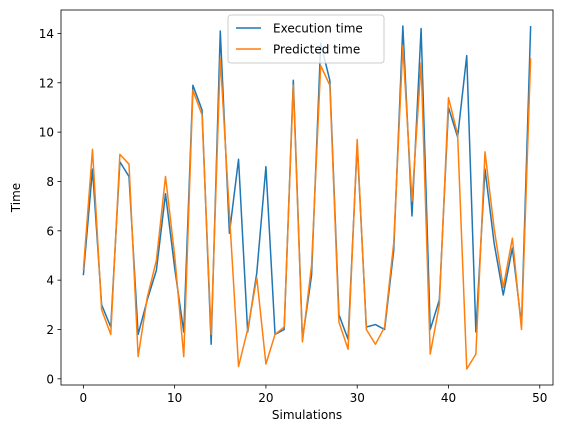 Image resolution: width=563 pixels, height=436 pixels. Describe the element at coordinates (46, 133) in the screenshot. I see `y-tick-label: 10` at that location.